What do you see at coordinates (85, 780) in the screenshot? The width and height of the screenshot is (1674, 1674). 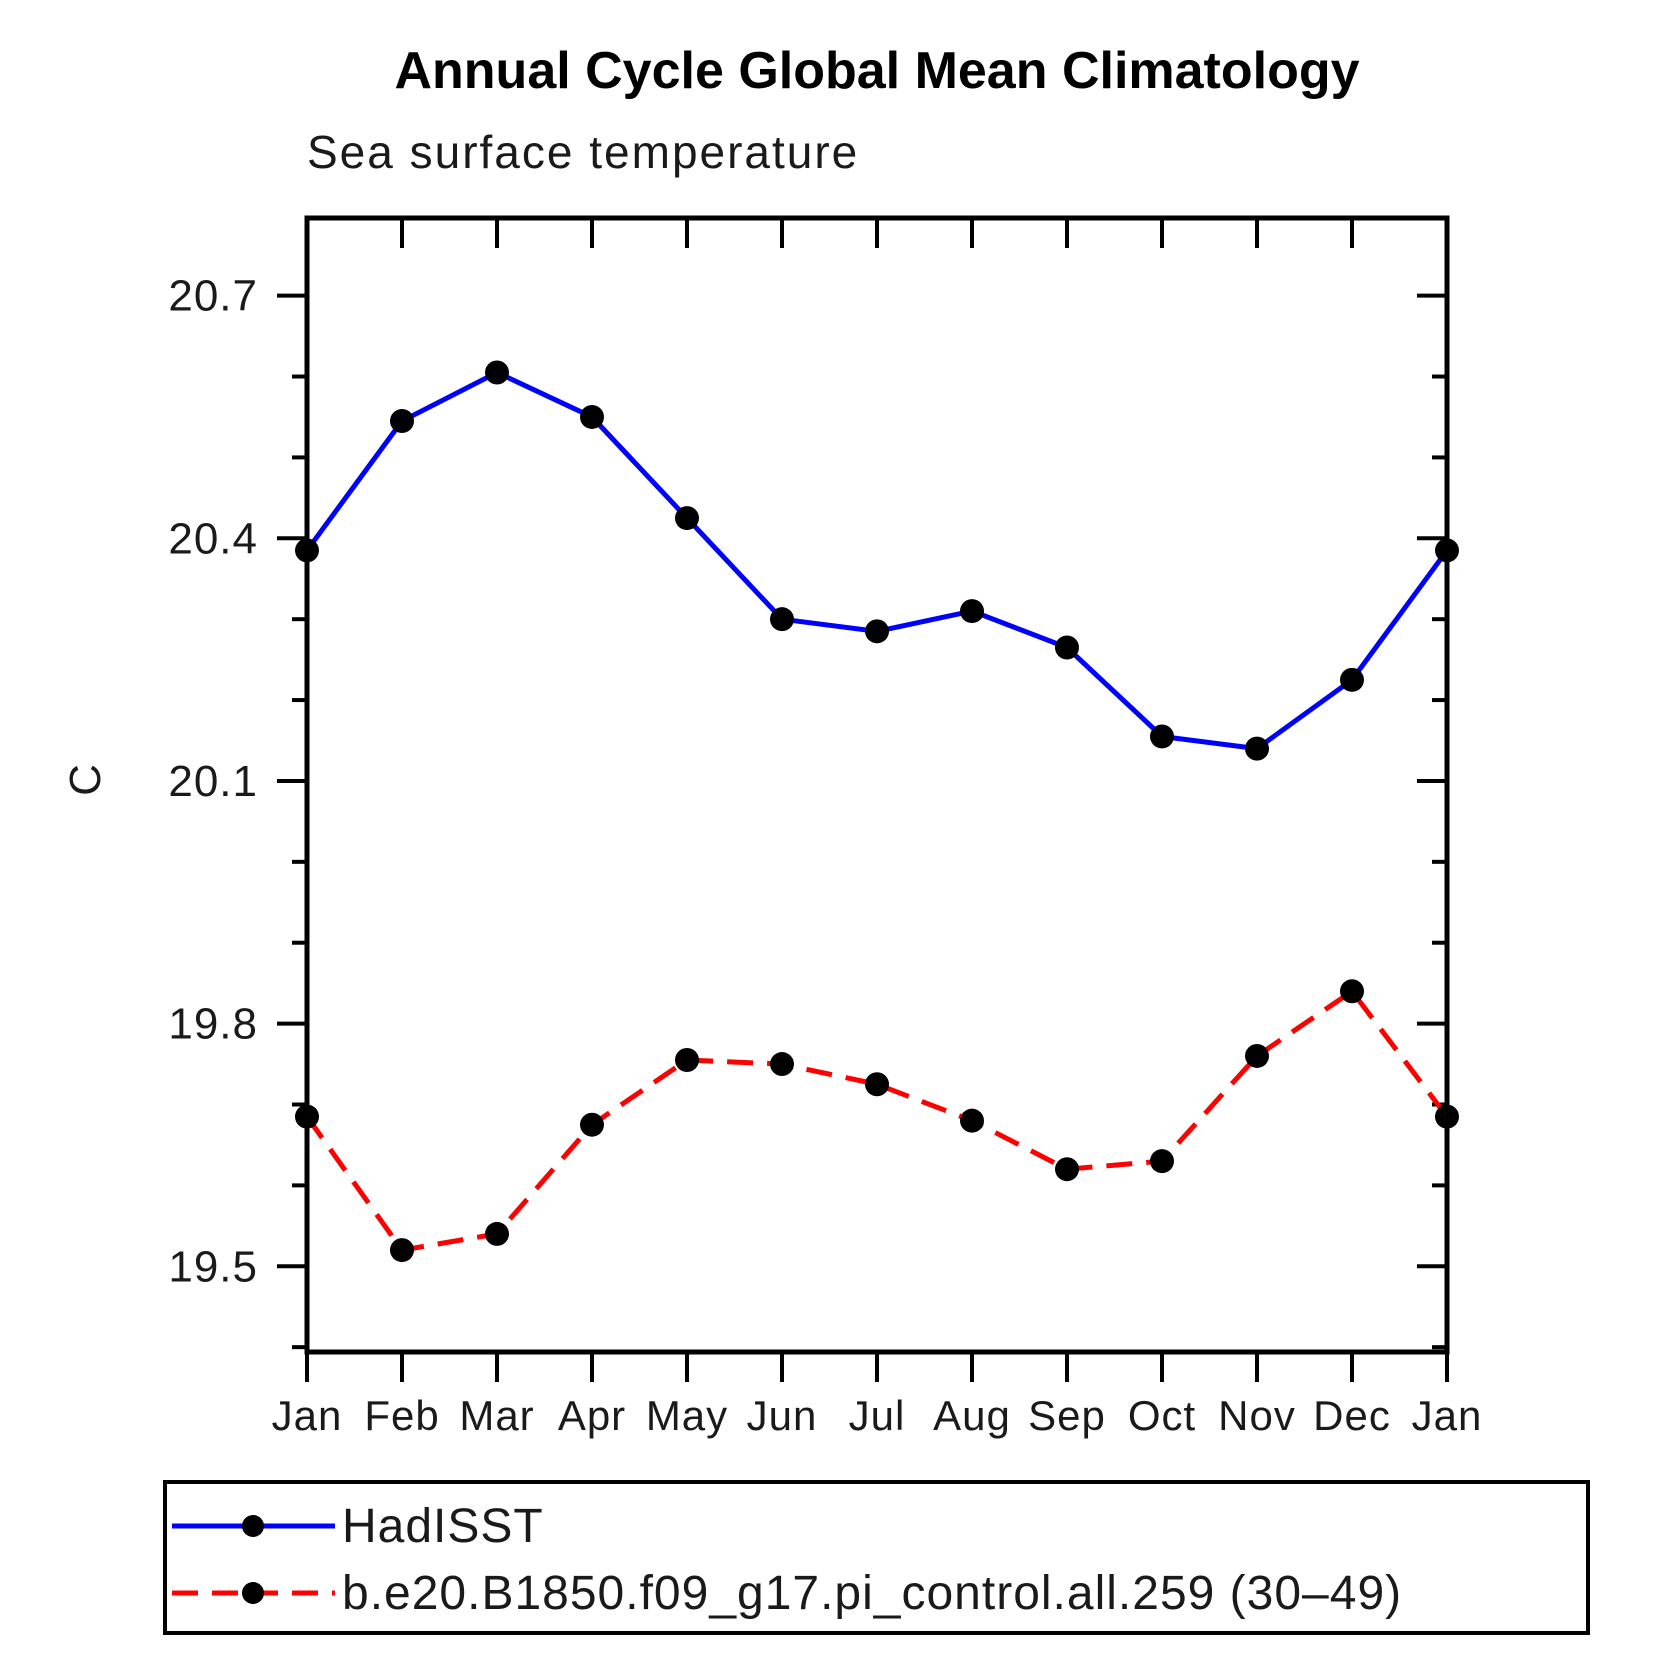 I see `y-axis-label: C` at bounding box center [85, 780].